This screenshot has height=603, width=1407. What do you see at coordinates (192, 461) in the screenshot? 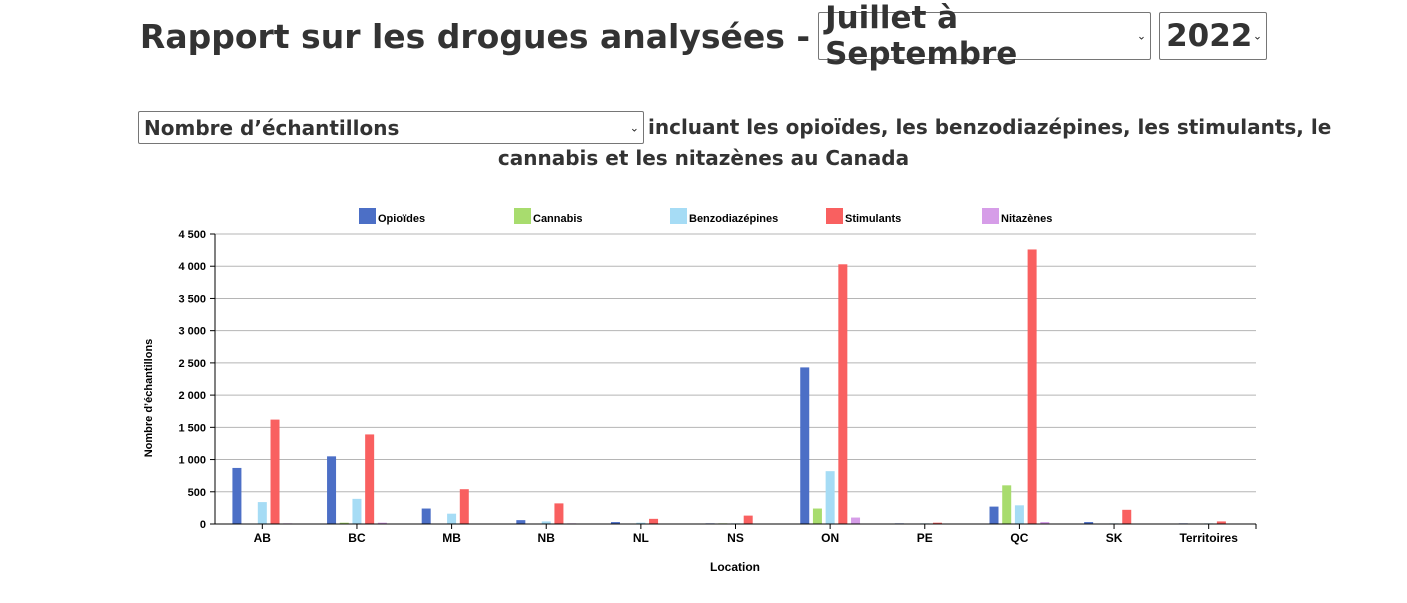
I see `y-tick-label: 1 000` at bounding box center [192, 461].